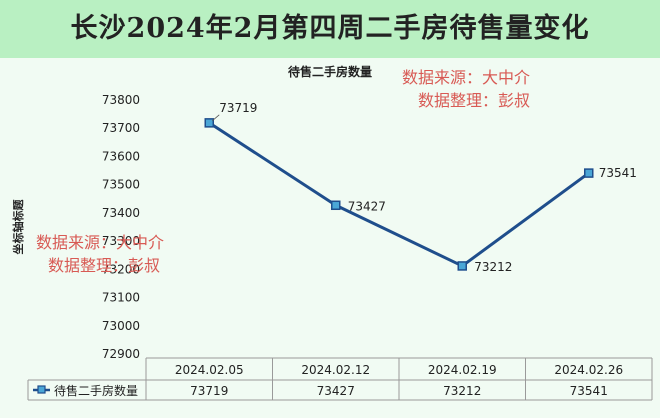 The height and width of the screenshot is (418, 660). Describe the element at coordinates (121, 213) in the screenshot. I see `y-tick-label: 73400` at that location.